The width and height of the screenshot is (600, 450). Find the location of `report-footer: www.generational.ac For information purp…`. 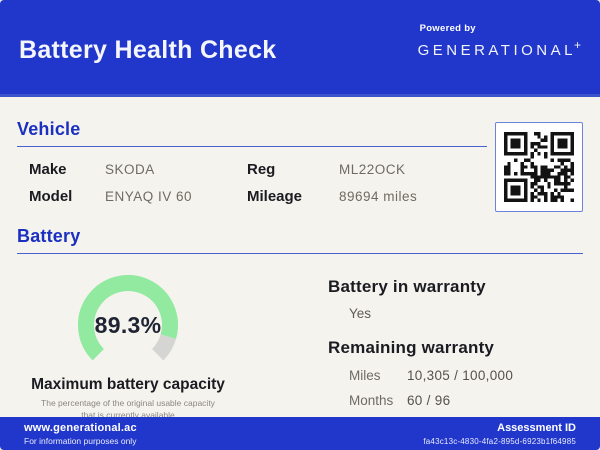

report-footer: www.generational.ac For information purp… is located at coordinates (300, 433).